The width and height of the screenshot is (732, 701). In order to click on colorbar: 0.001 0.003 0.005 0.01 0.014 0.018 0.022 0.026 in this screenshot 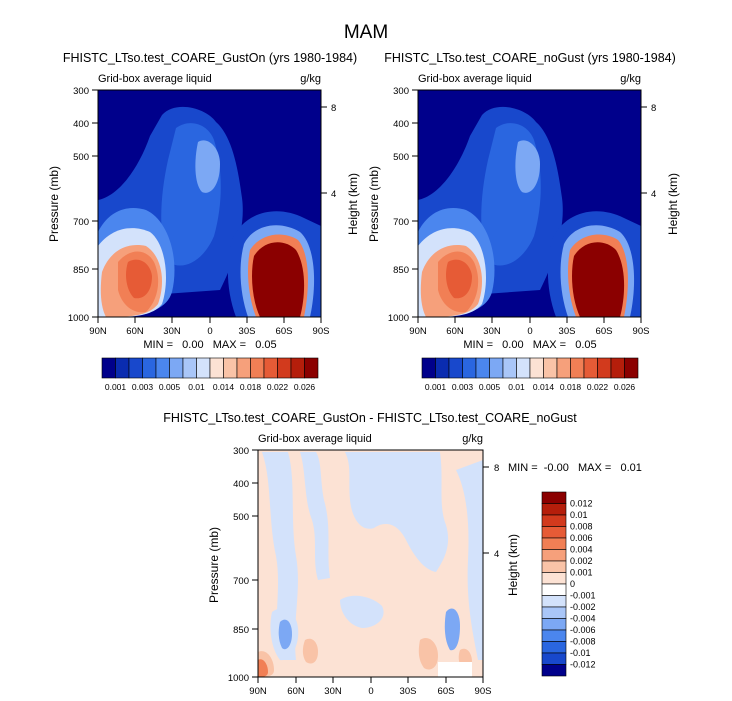, I will do `click(210, 374)`.